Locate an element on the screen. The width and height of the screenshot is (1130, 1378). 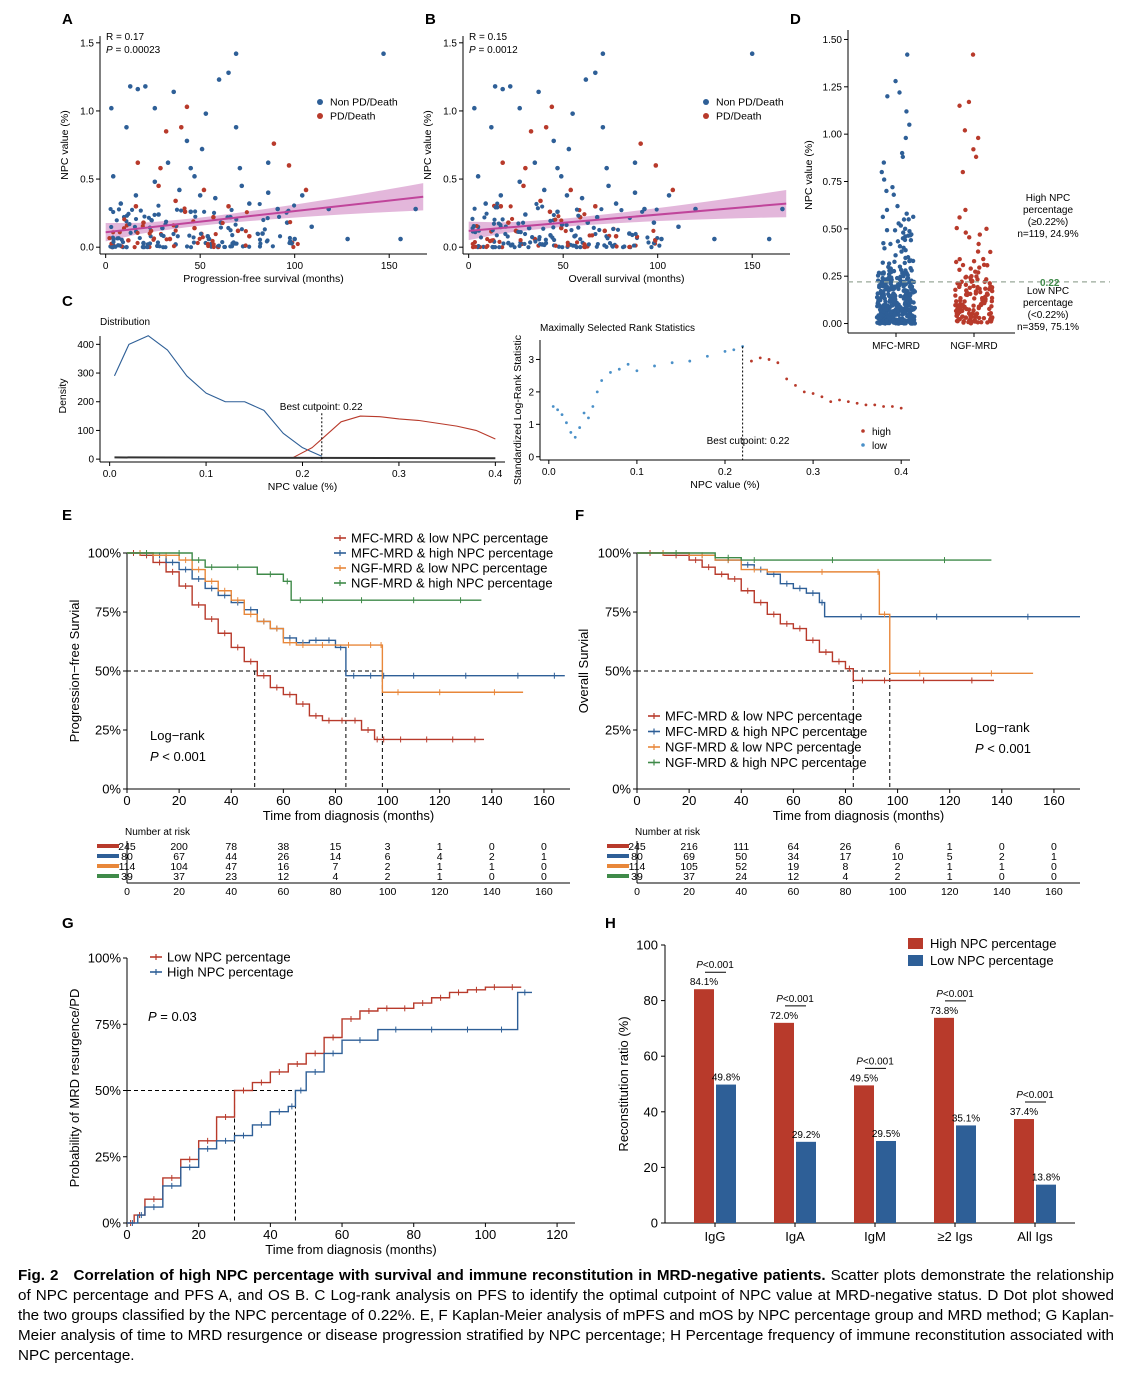
survival-curve is located at coordinates (858, 585).